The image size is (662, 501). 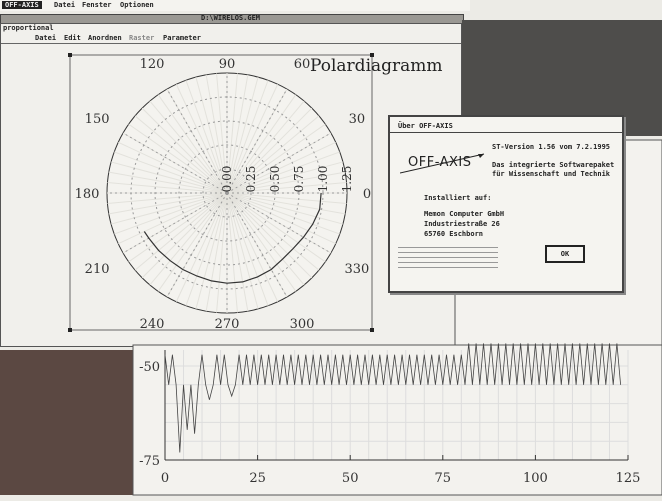 What do you see at coordinates (302, 324) in the screenshot?
I see `angle-label: 300` at bounding box center [302, 324].